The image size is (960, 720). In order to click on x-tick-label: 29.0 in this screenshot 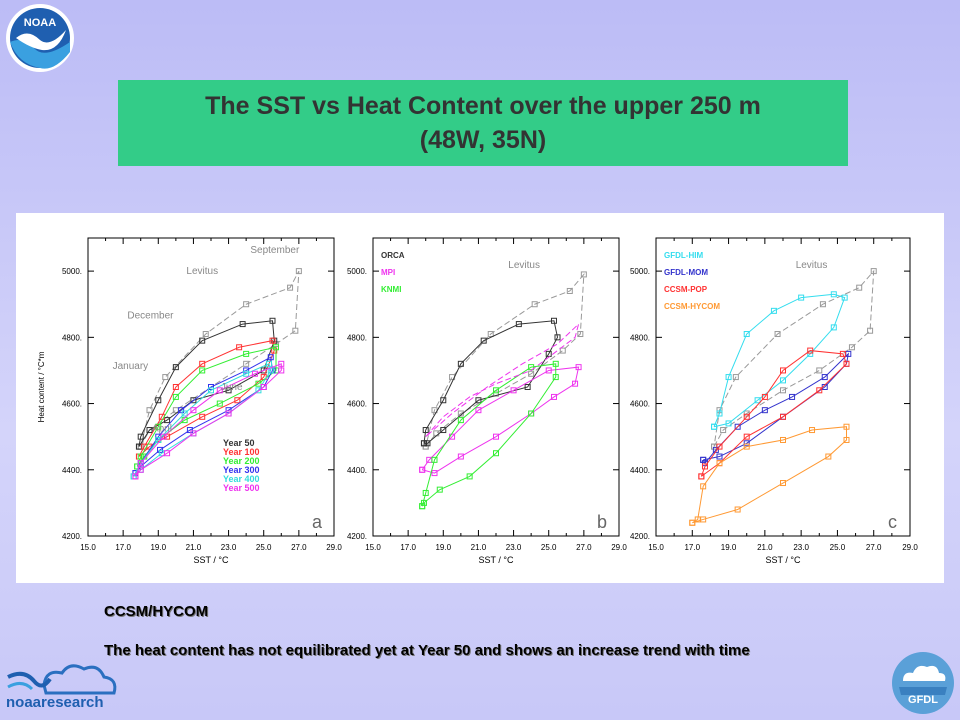, I will do `click(619, 547)`.